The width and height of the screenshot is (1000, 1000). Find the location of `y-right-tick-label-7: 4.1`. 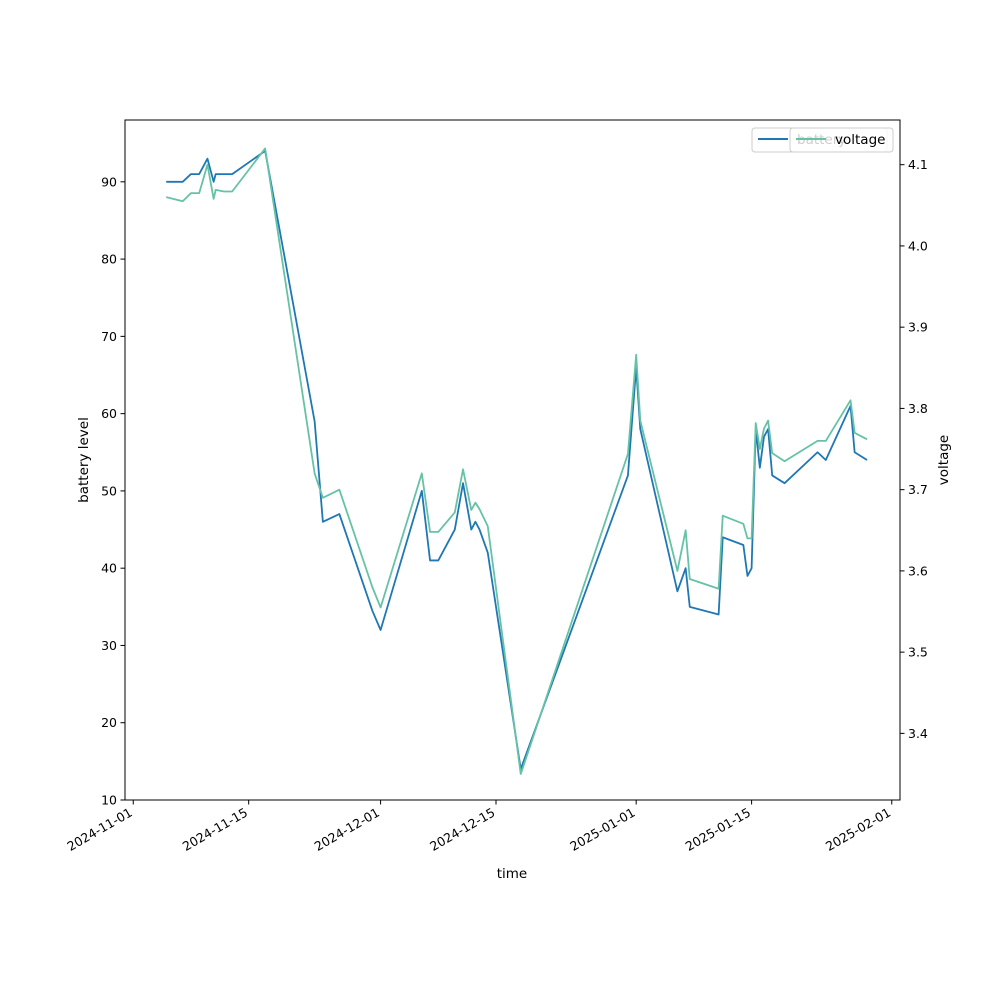

y-right-tick-label-7: 4.1 is located at coordinates (918, 164).